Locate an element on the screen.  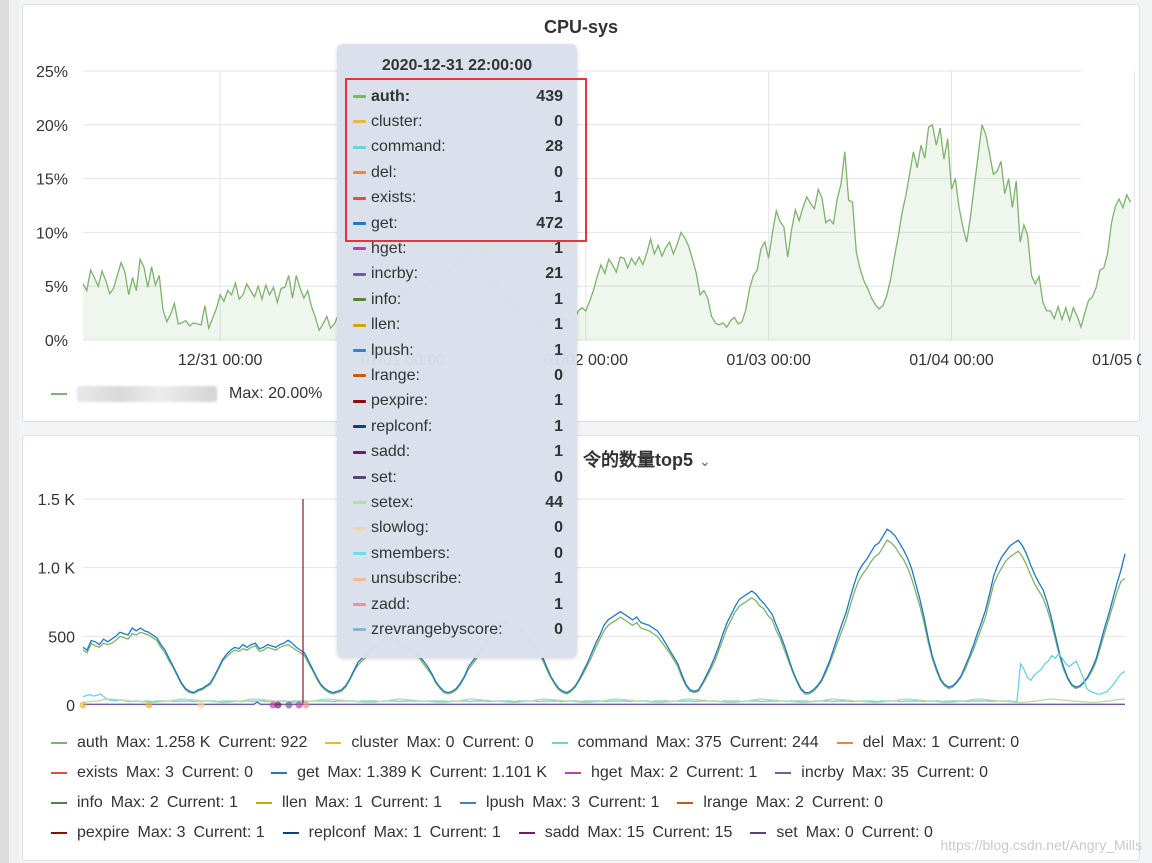
tooltip-series-value: 472 is located at coordinates (549, 223).